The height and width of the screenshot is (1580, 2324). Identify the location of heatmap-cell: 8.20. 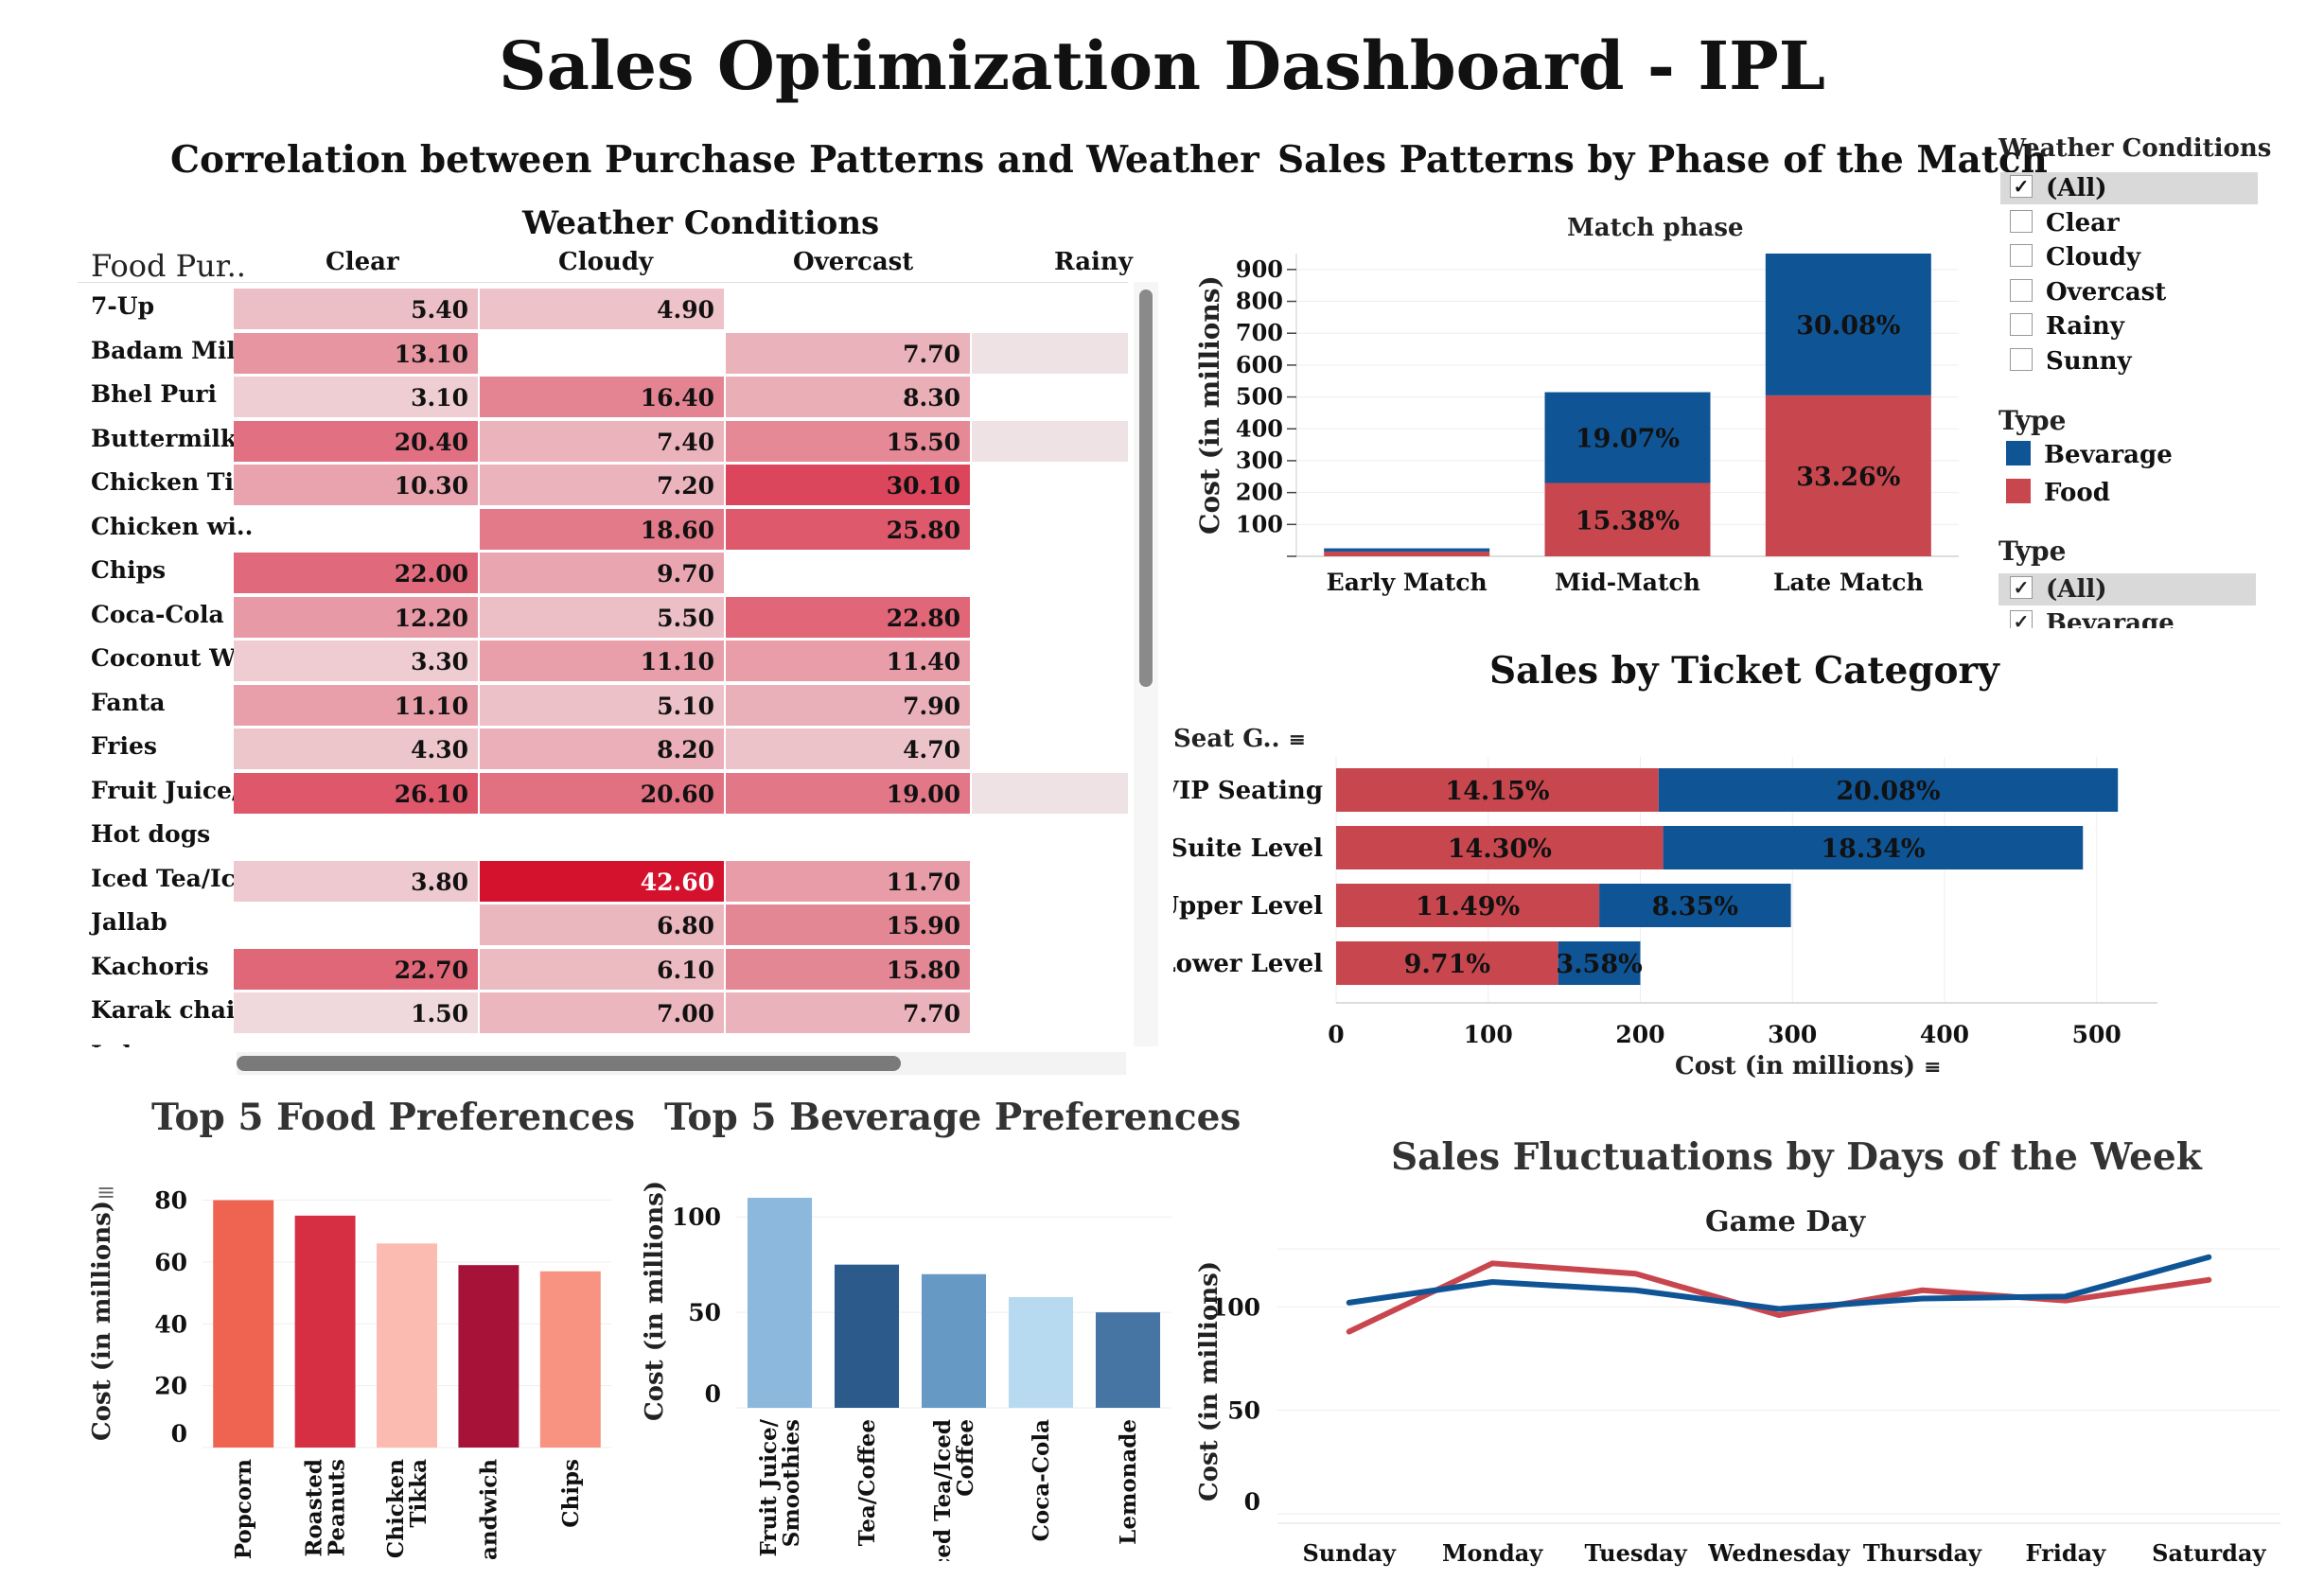
(602, 749).